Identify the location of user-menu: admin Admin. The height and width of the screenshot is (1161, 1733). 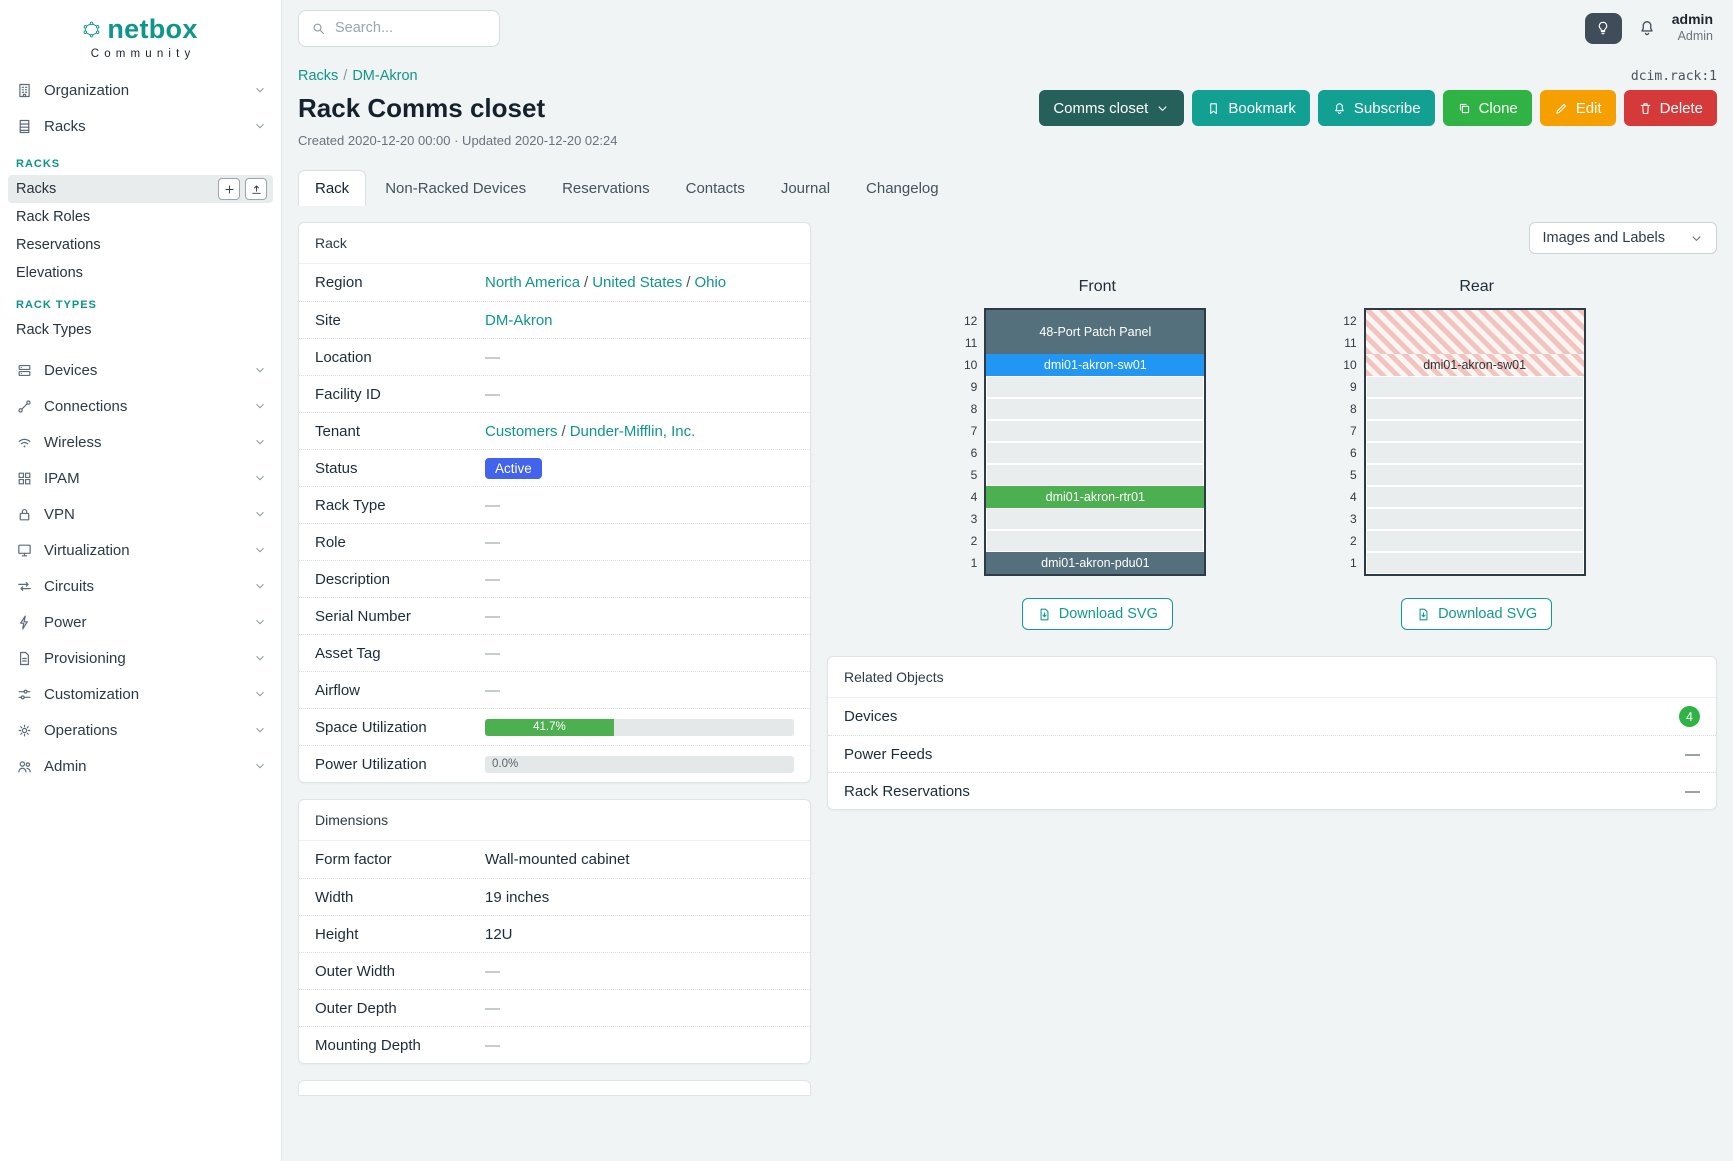
(1692, 27).